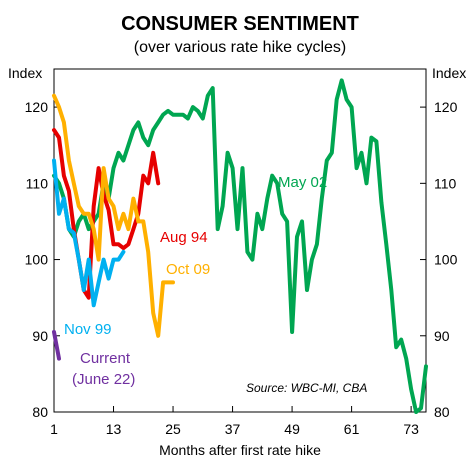  What do you see at coordinates (306, 388) in the screenshot?
I see `source-note: Source: WBC-MI, CBA` at bounding box center [306, 388].